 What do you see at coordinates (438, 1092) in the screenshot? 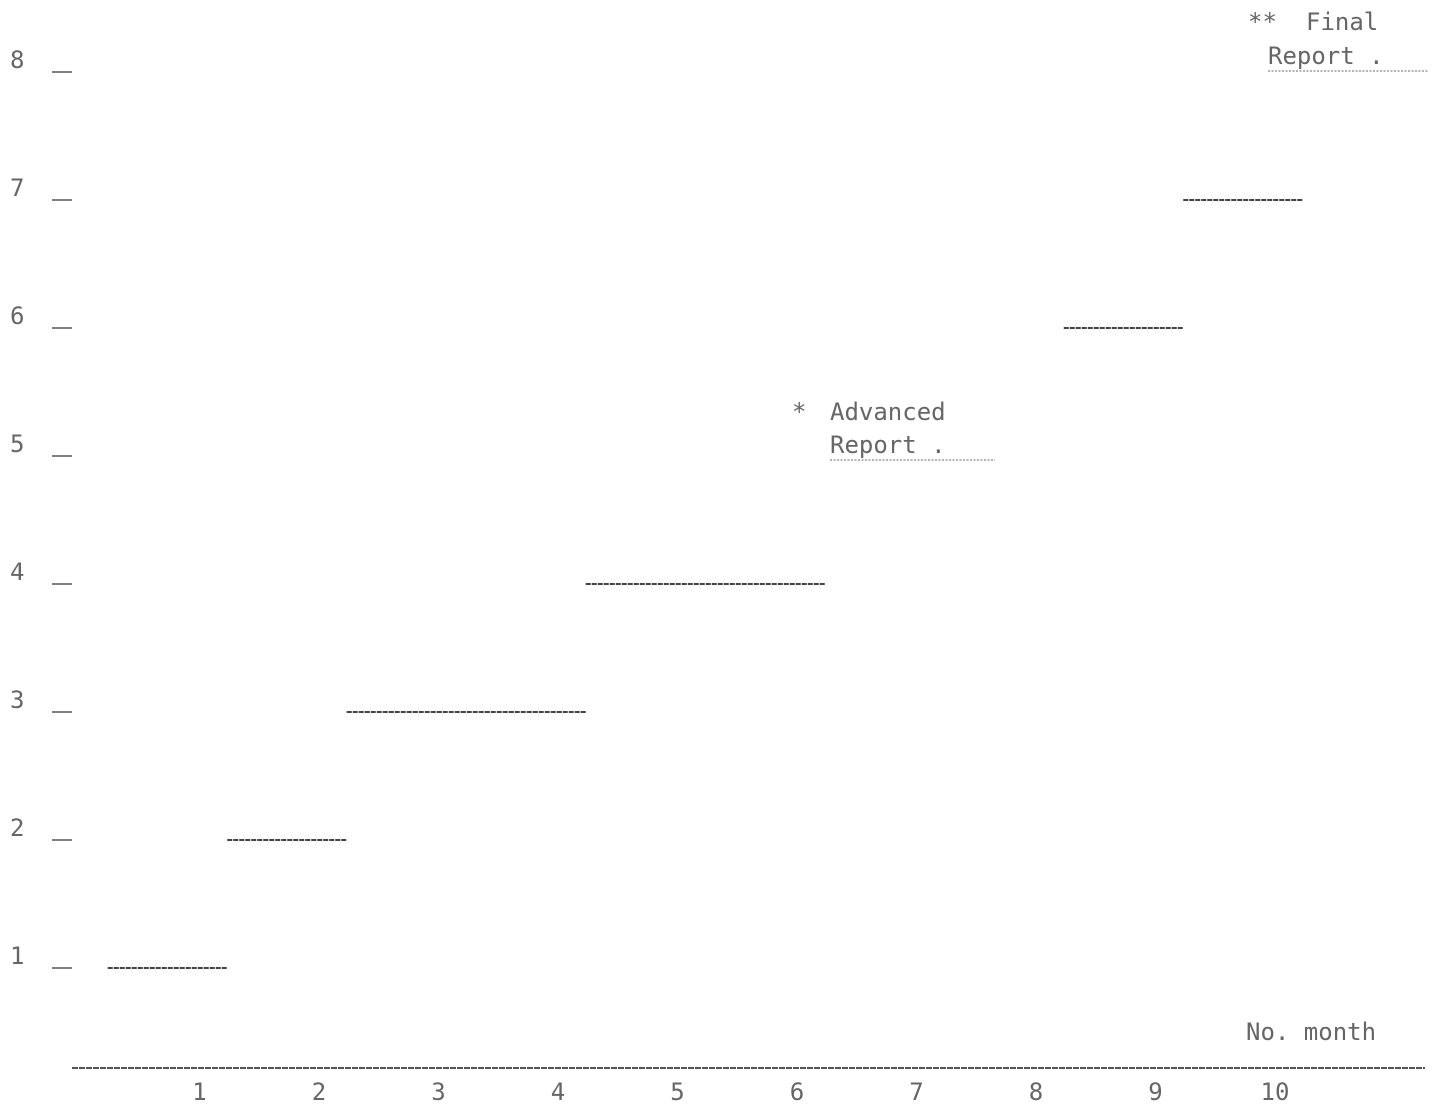
I see `x-tick-label: 3` at bounding box center [438, 1092].